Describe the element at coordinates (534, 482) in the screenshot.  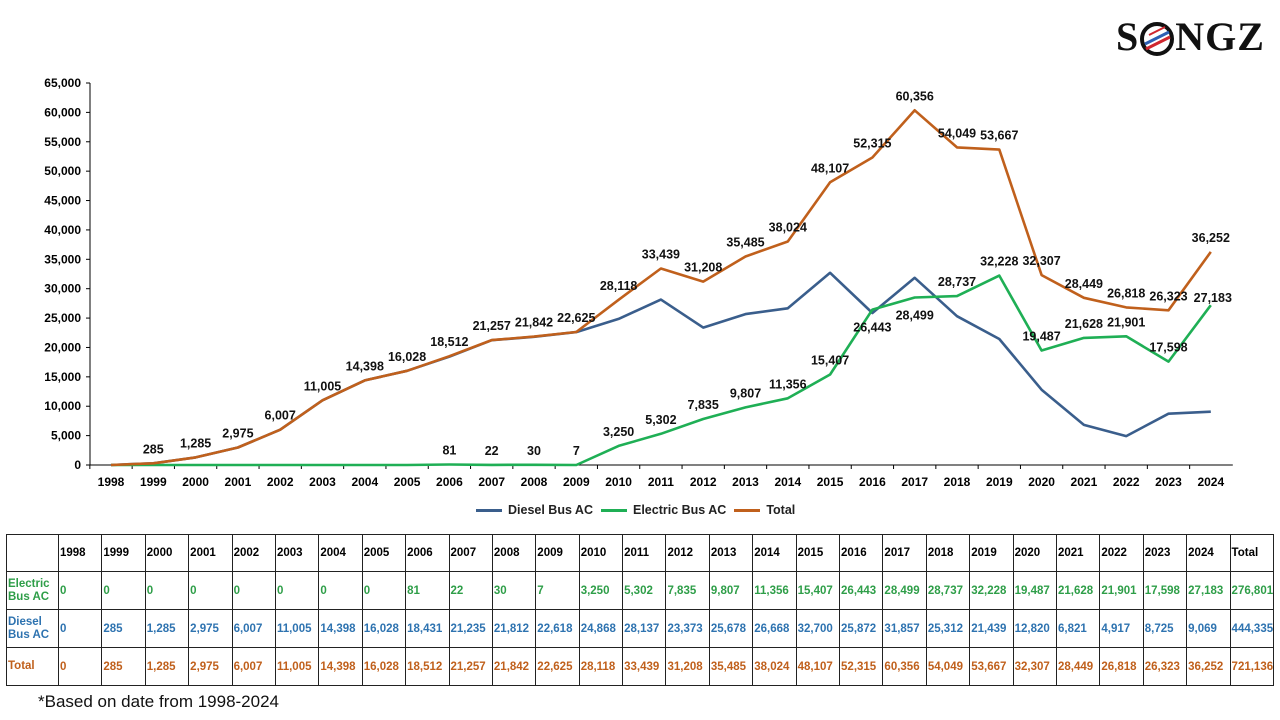
I see `x-tick-label: 2008` at that location.